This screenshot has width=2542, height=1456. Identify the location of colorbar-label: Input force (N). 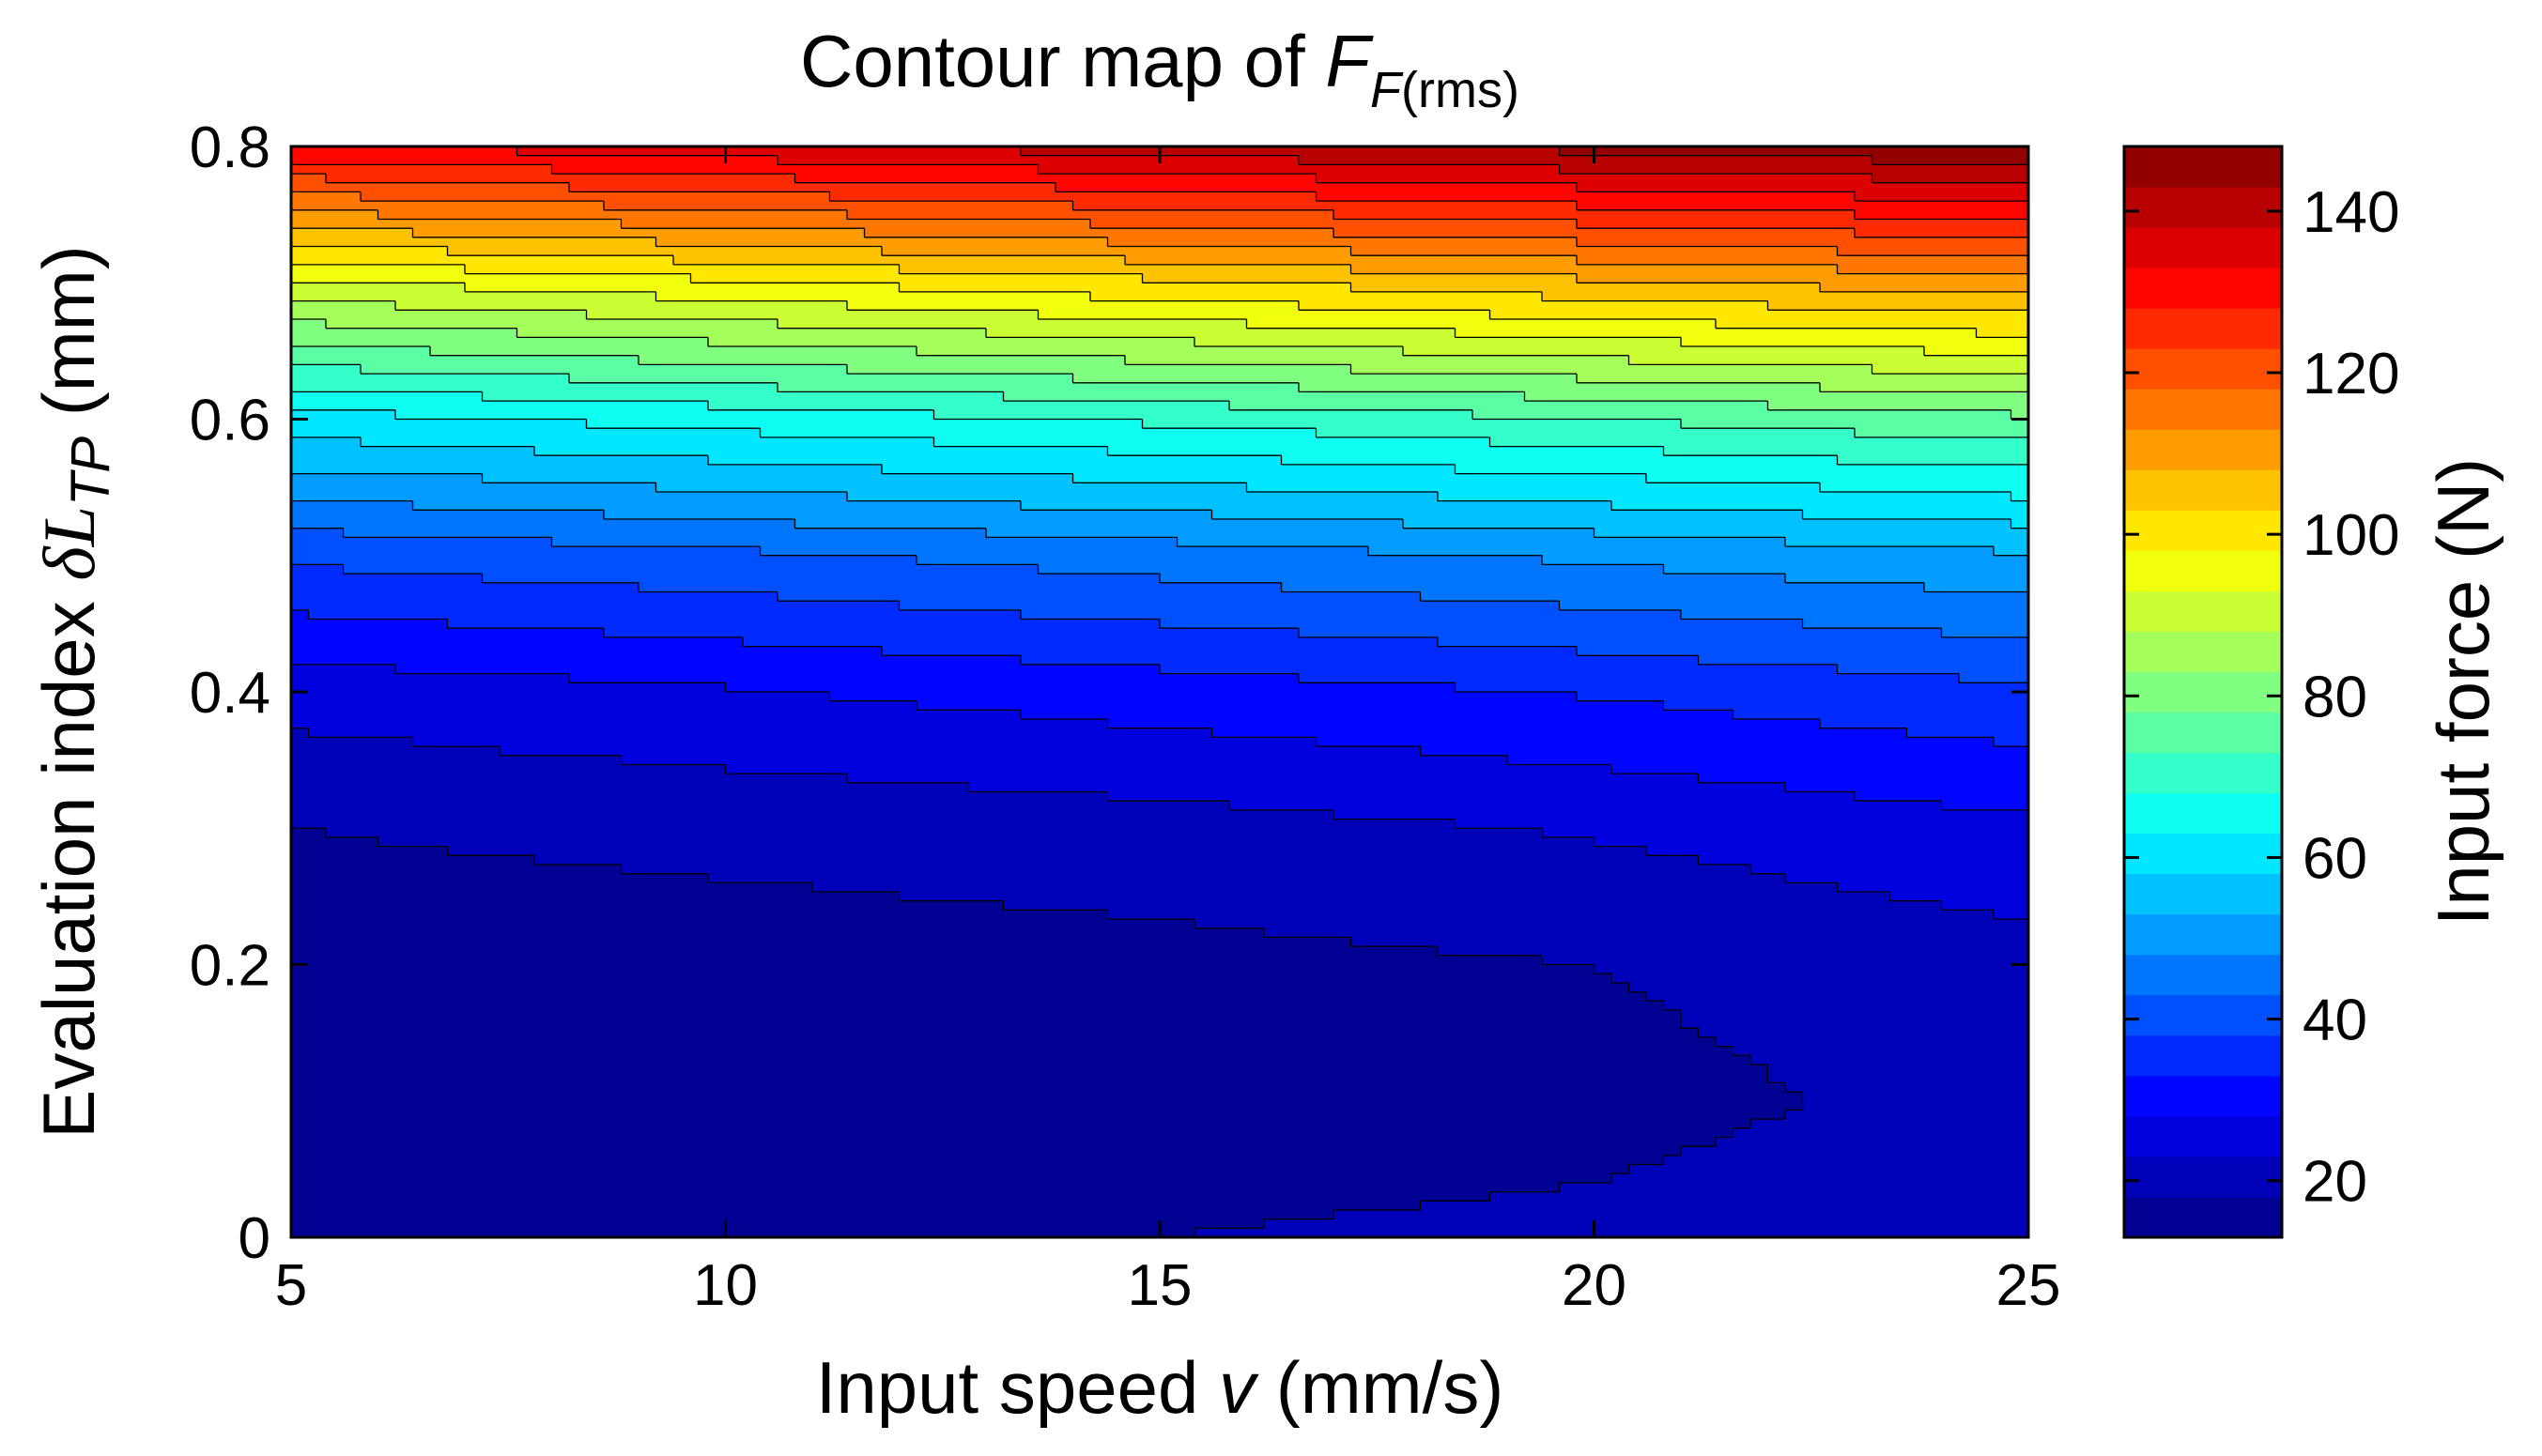
(2463, 692).